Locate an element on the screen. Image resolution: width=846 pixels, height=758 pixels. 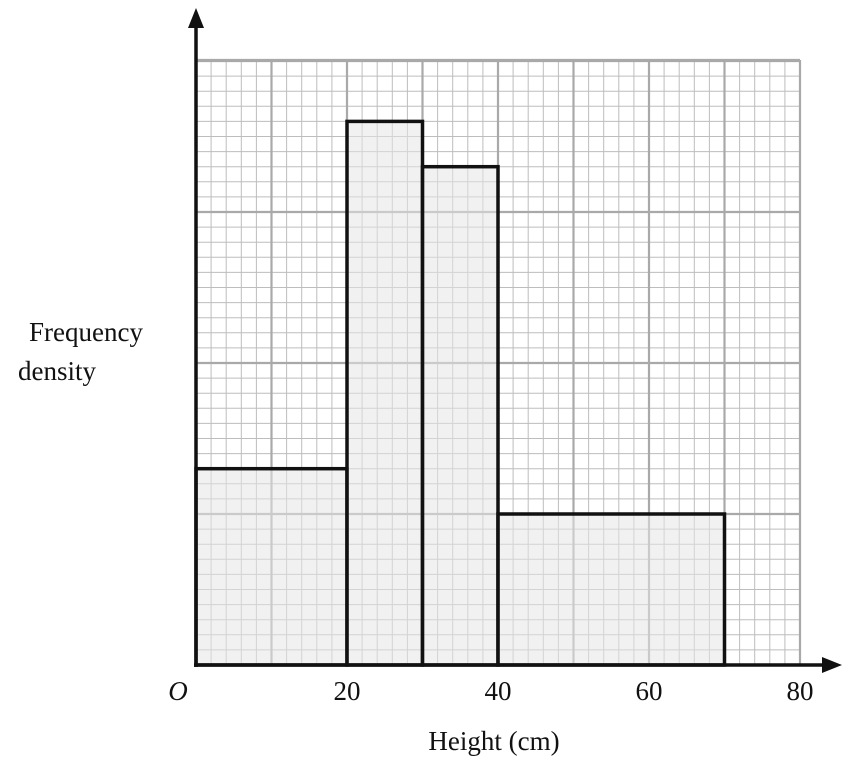
y-axis-label-line-1: Frequency is located at coordinates (86, 332).